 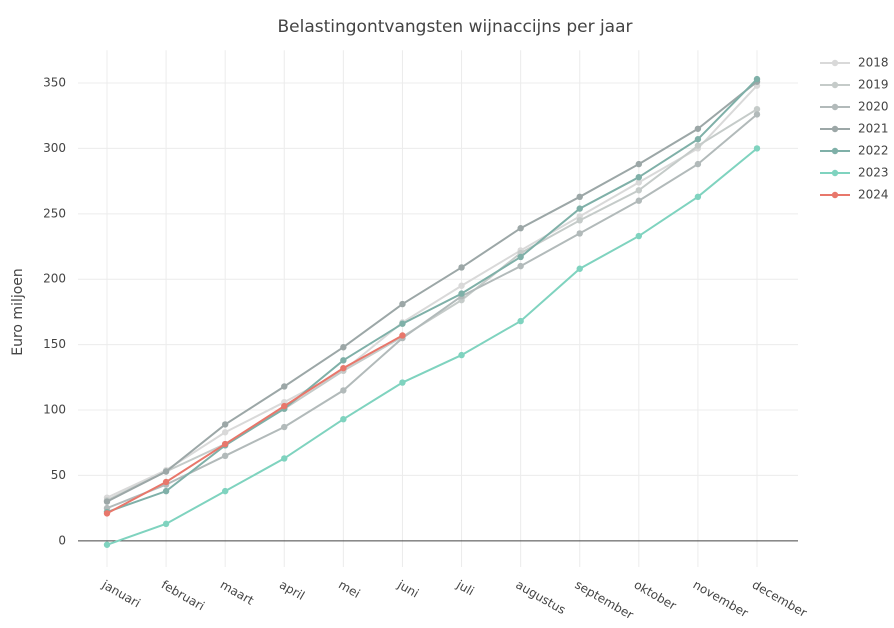 I want to click on legend-label: 2022, so click(x=873, y=151).